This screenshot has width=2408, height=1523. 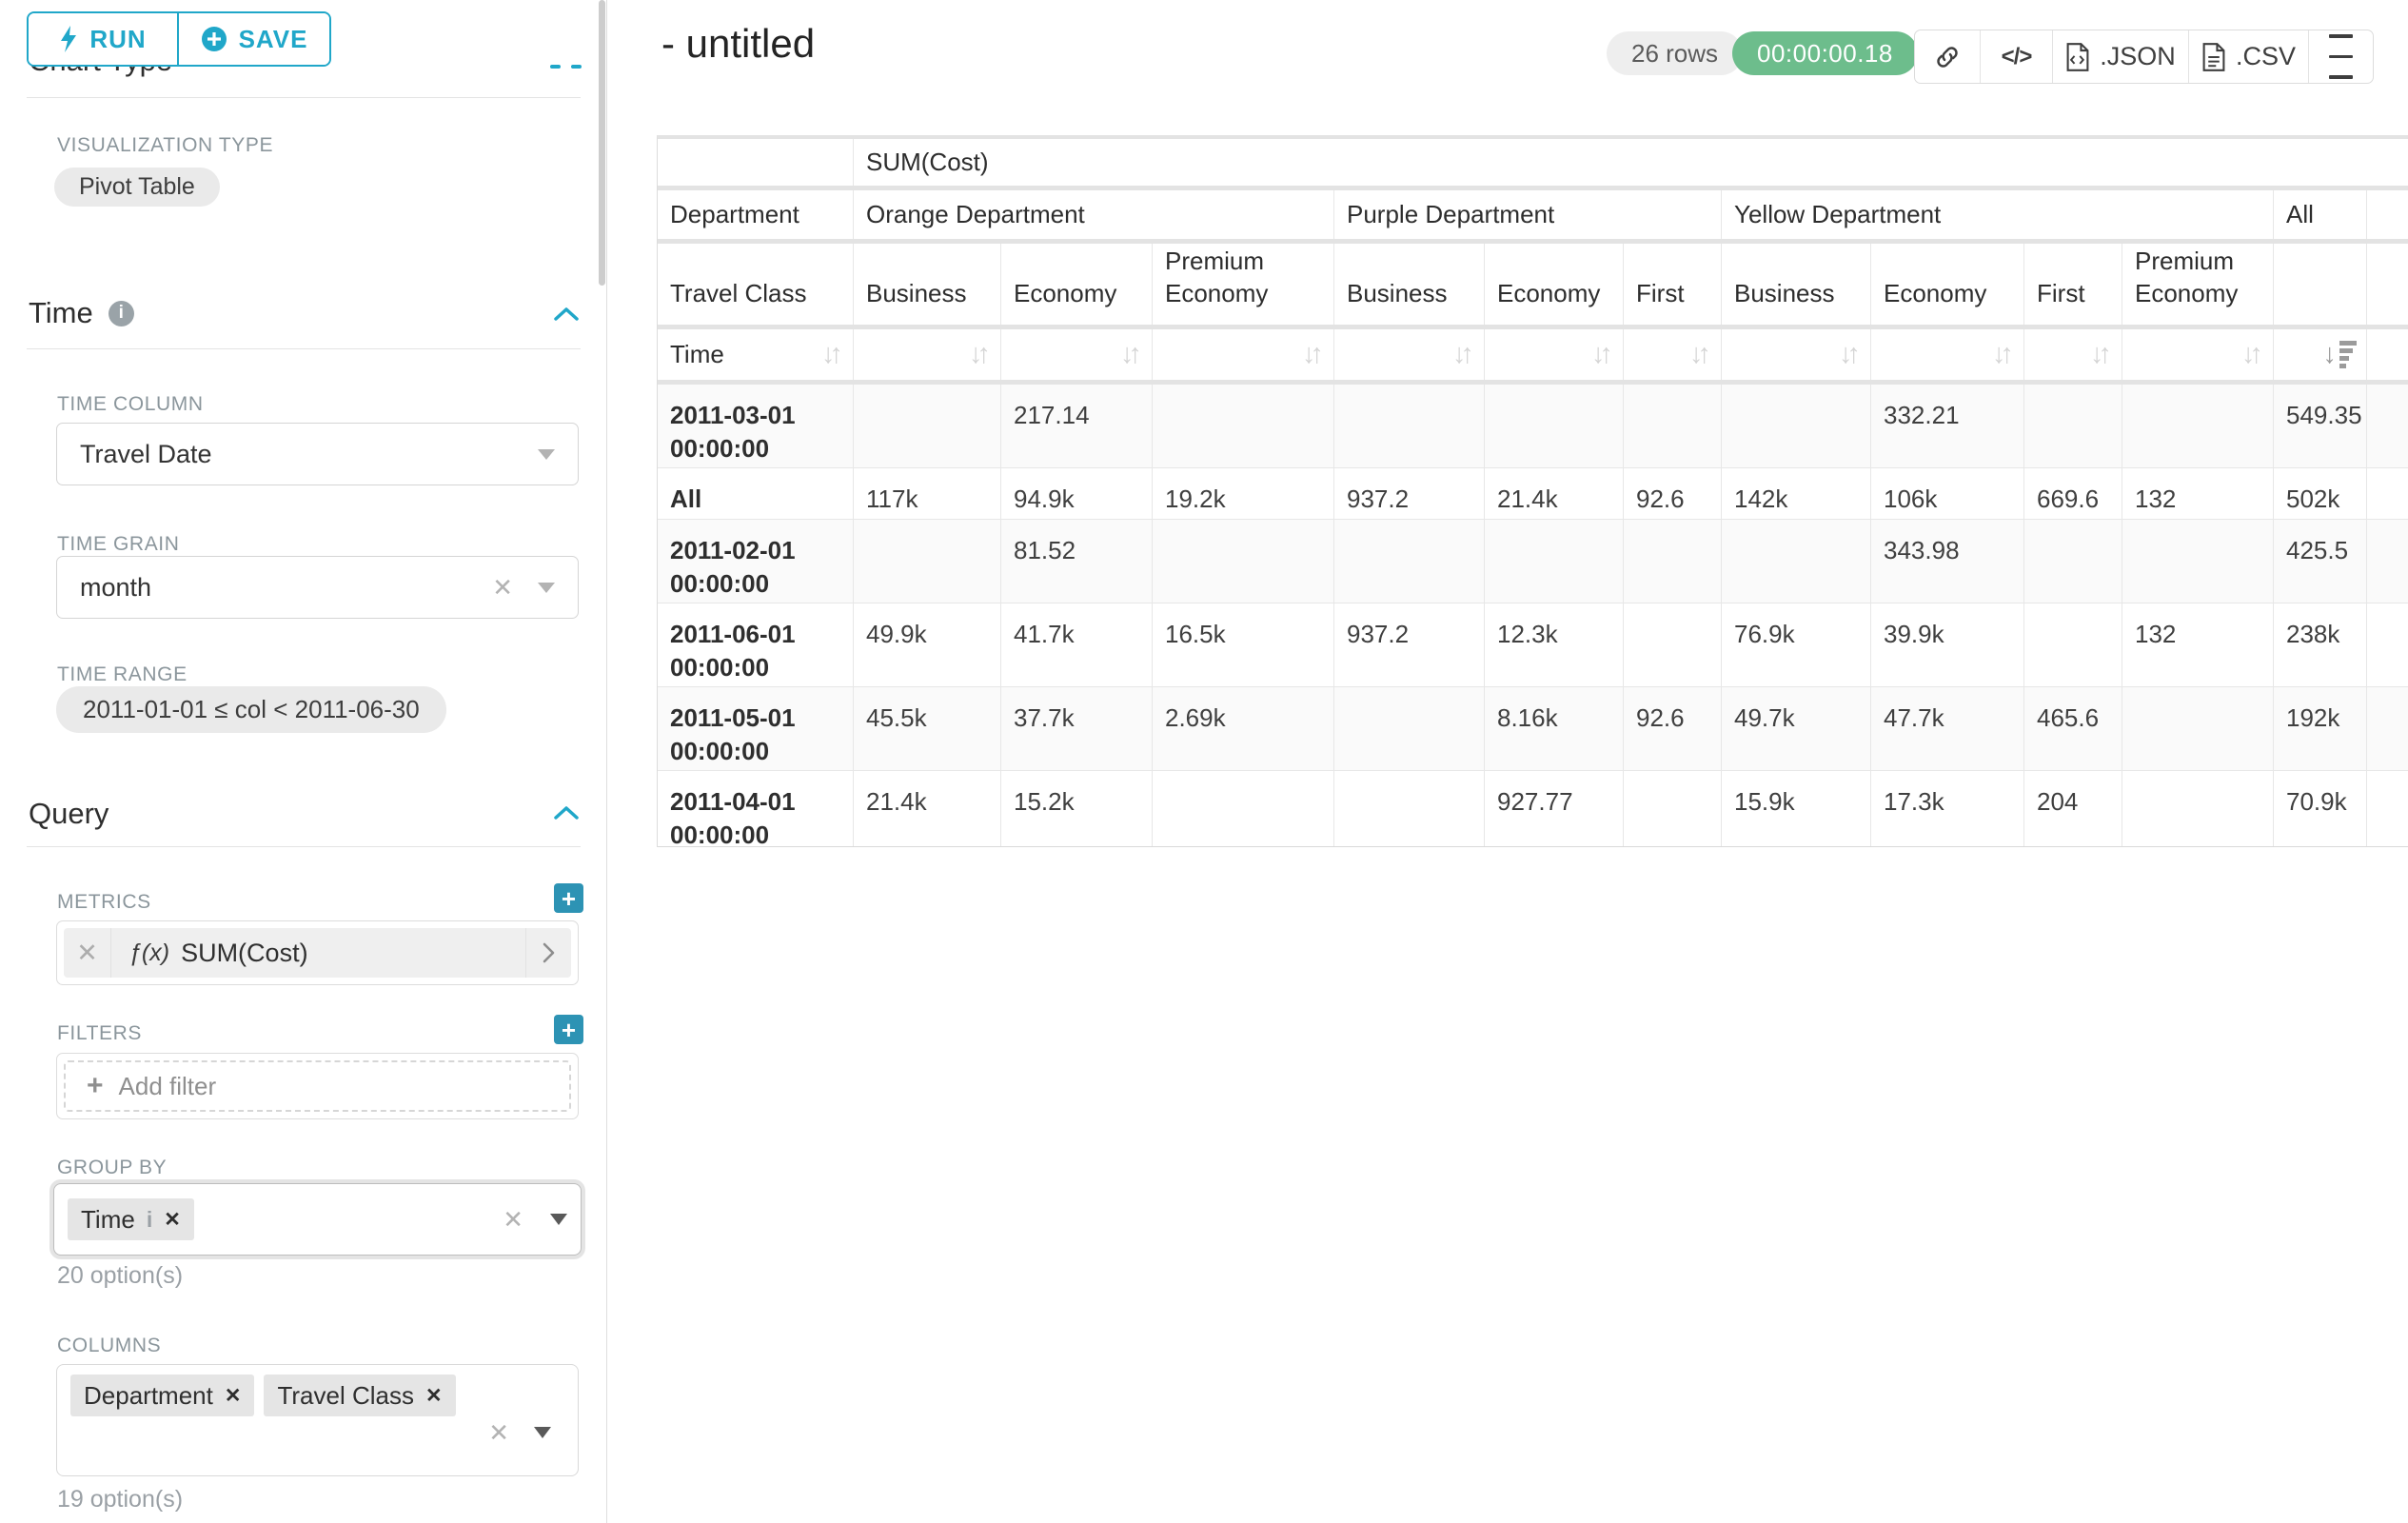 What do you see at coordinates (2073, 494) in the screenshot?
I see `pivot-cell: 669.6` at bounding box center [2073, 494].